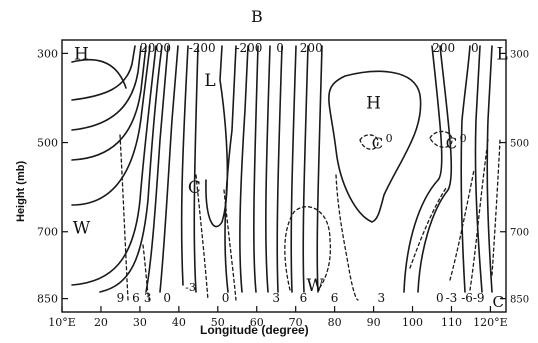 The image size is (538, 343). I want to click on y-tick-label-left: 500, so click(47, 143).